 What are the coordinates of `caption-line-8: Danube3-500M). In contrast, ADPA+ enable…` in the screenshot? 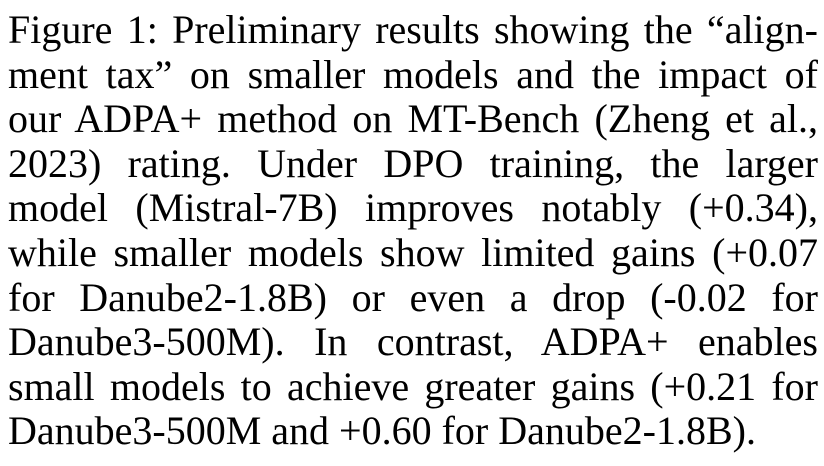 It's located at (413, 342).